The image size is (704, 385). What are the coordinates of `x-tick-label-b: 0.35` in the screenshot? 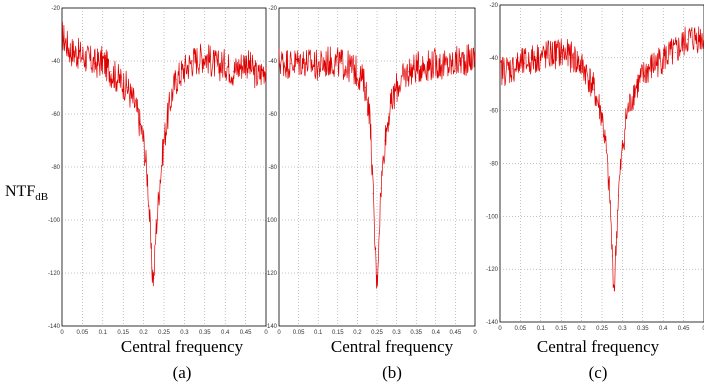 It's located at (416, 333).